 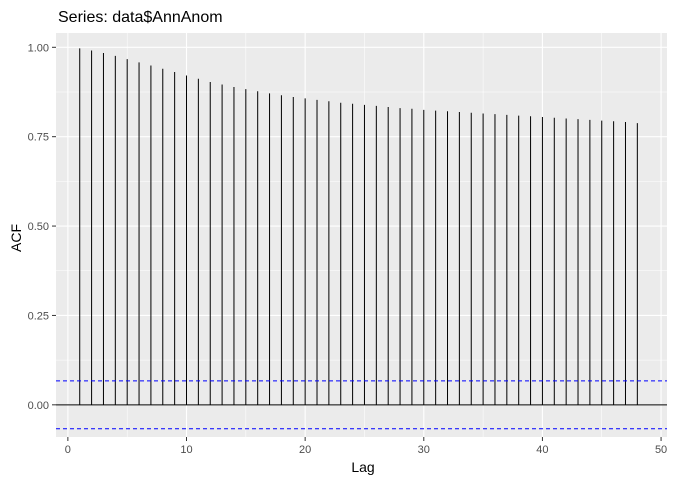 I want to click on y-axis-label: ACF, so click(x=16, y=238).